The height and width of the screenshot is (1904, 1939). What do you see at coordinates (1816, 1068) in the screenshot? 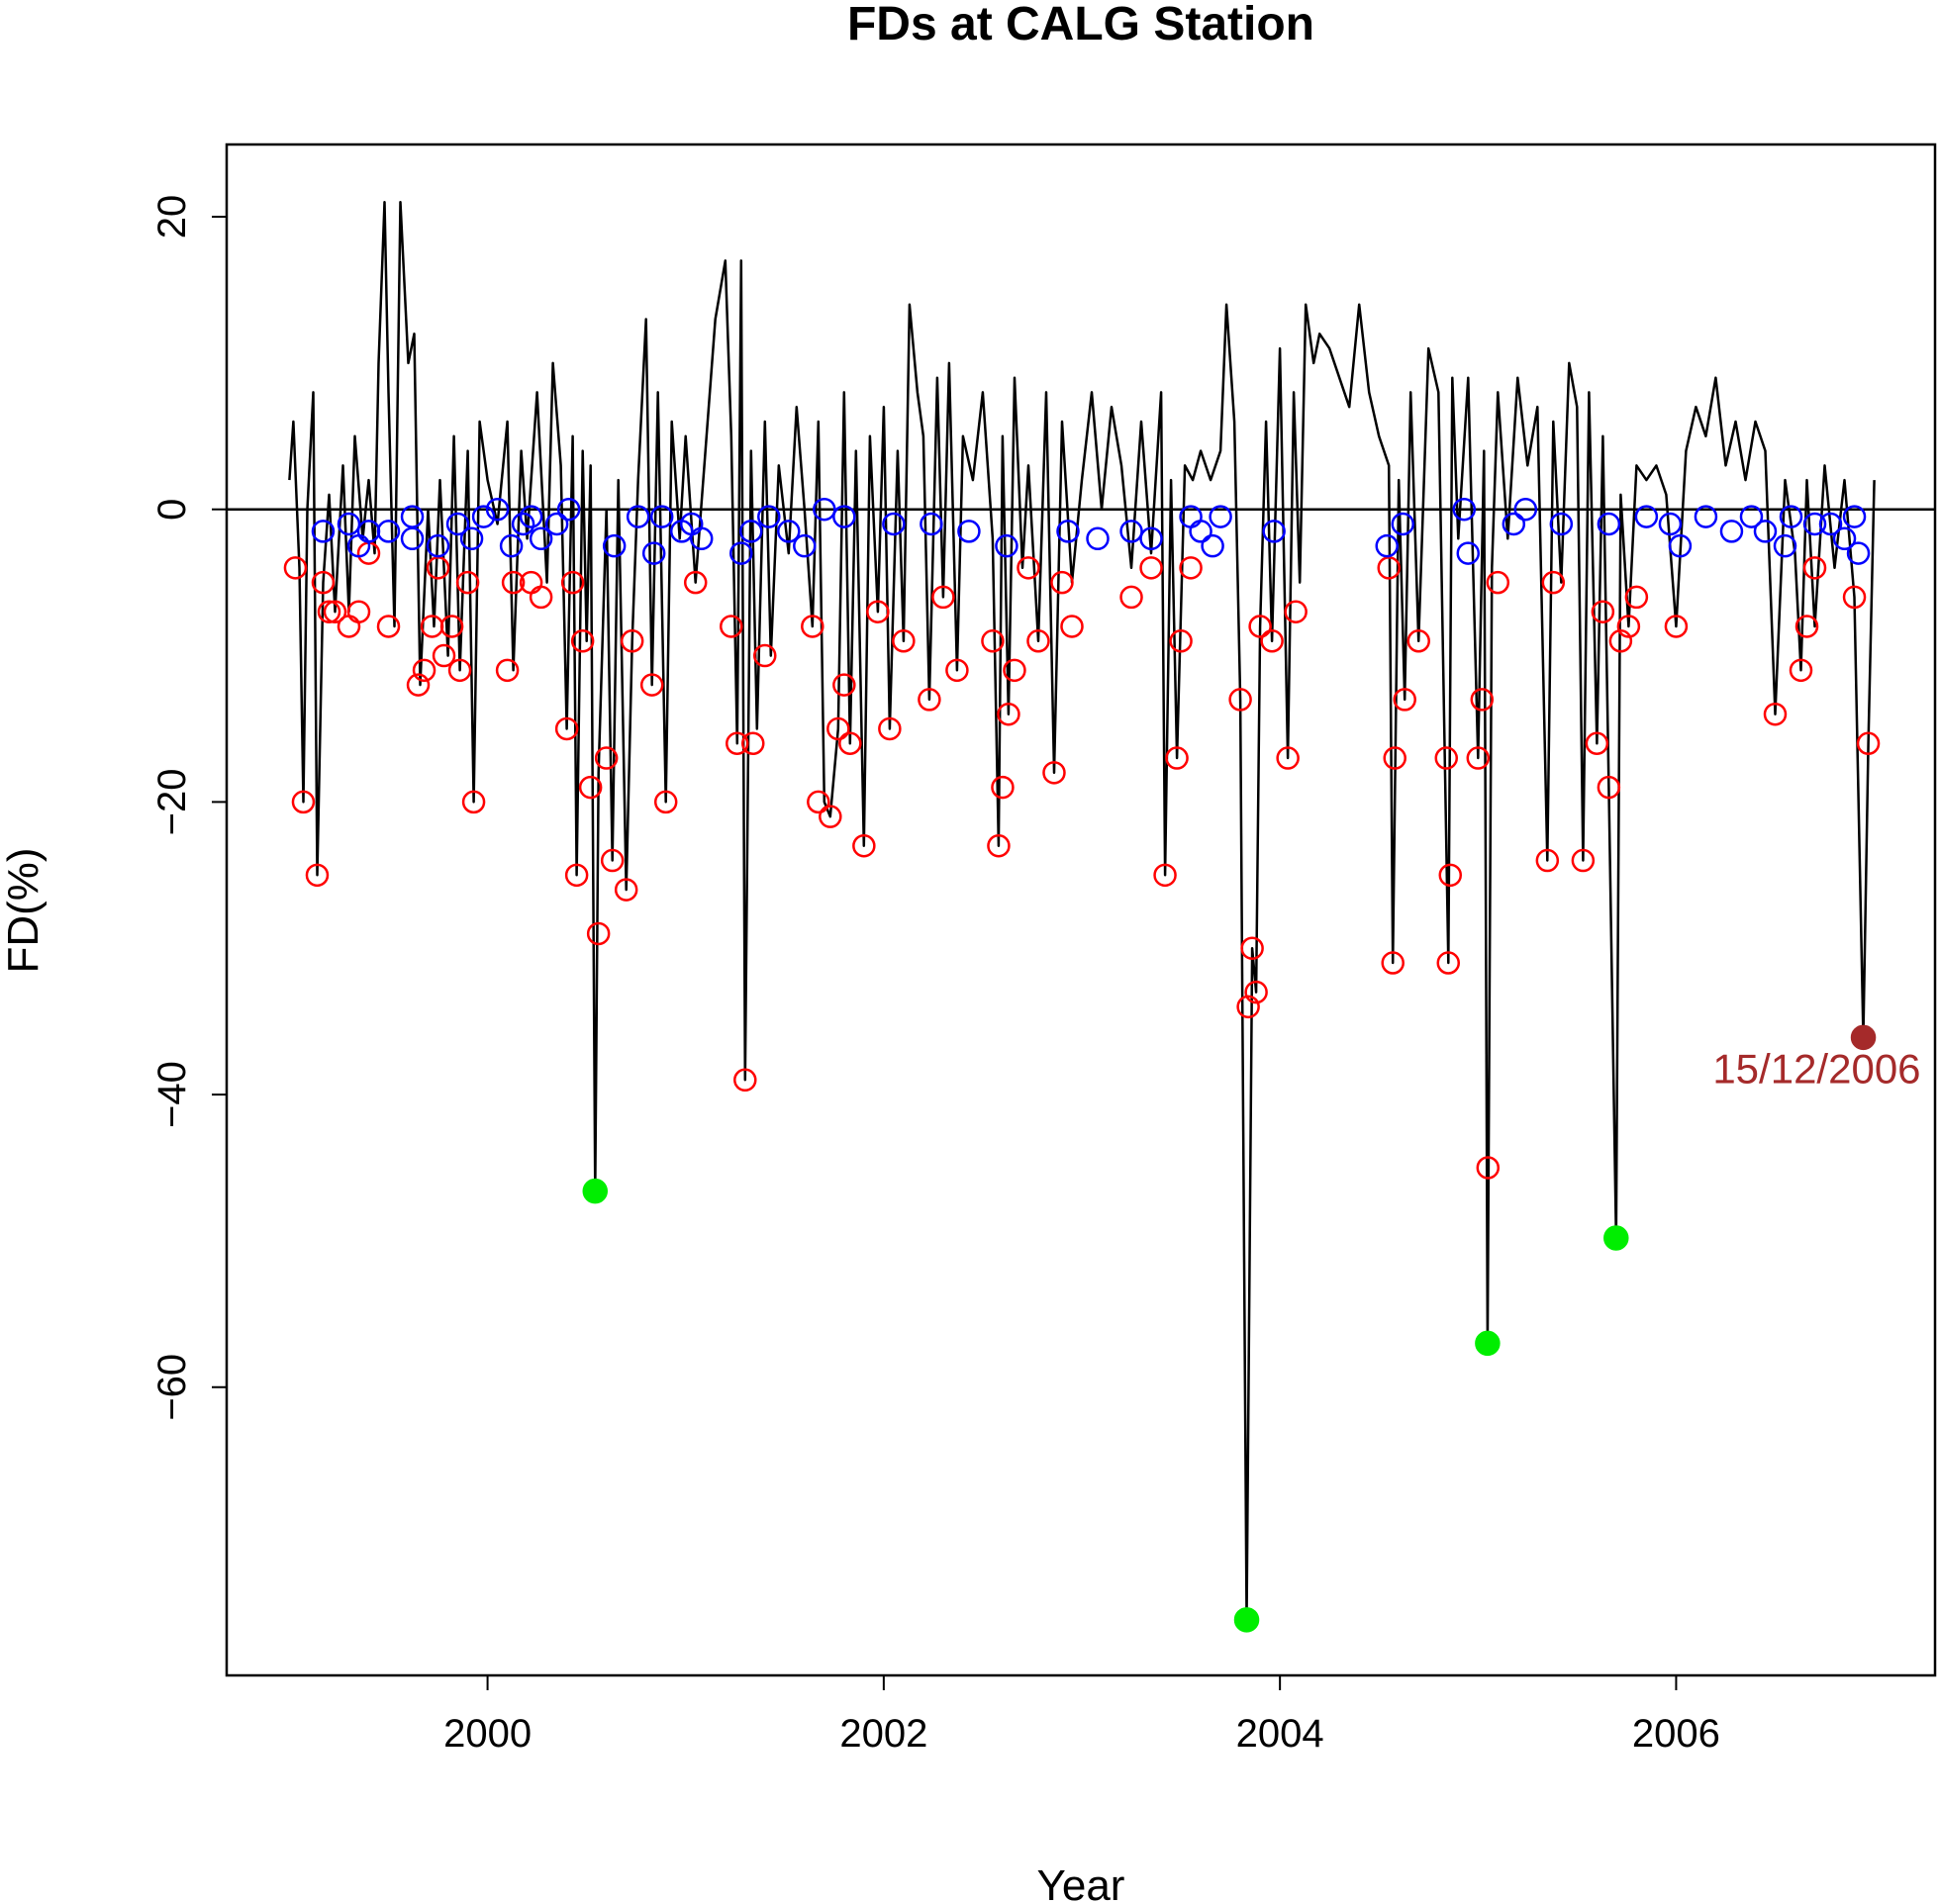
I see `annotation: 15/12/2006` at bounding box center [1816, 1068].